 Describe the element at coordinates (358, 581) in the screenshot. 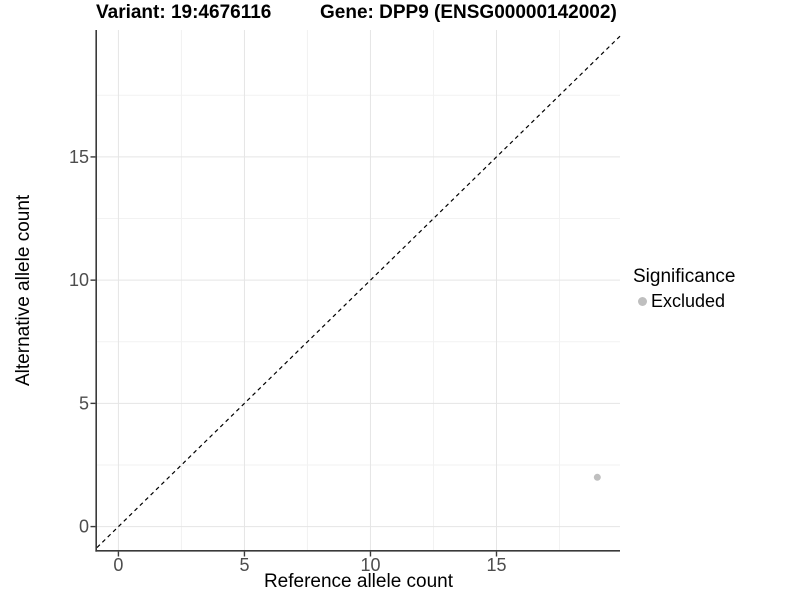

I see `x-axis-title: Reference allele count` at that location.